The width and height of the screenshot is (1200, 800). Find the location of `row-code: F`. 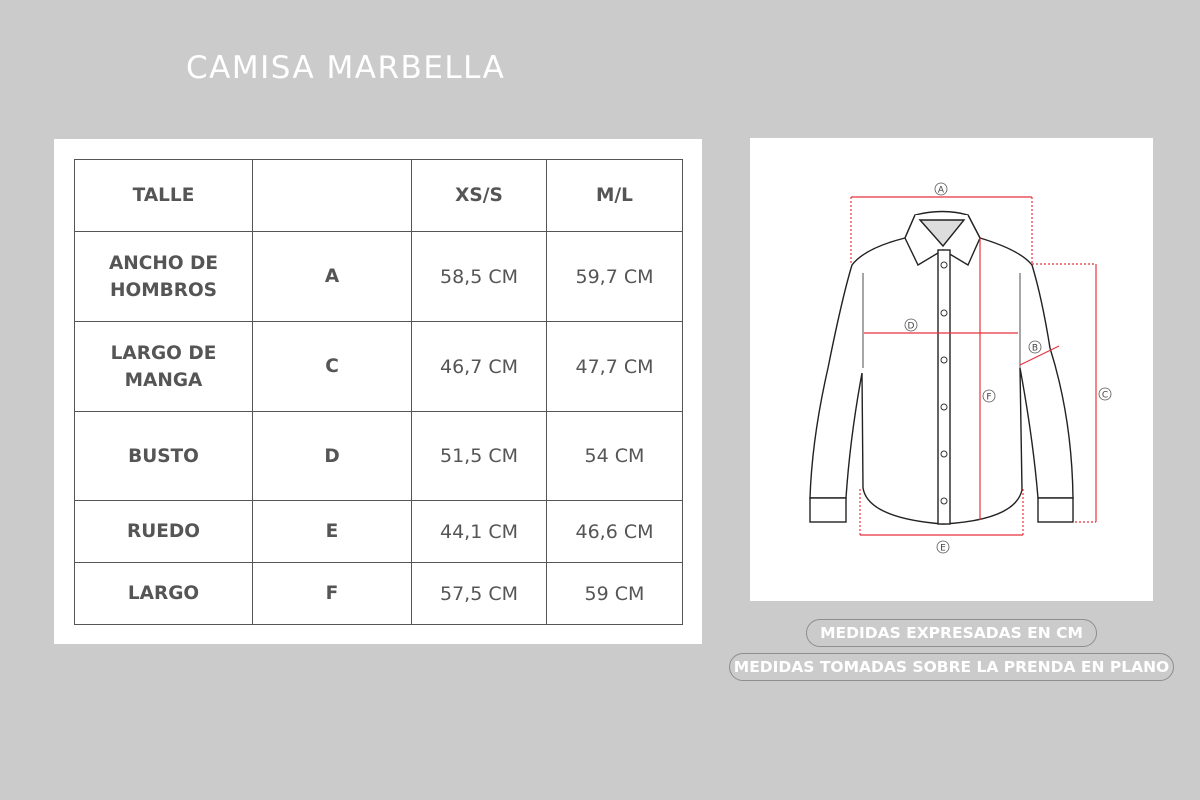

row-code: F is located at coordinates (332, 593).